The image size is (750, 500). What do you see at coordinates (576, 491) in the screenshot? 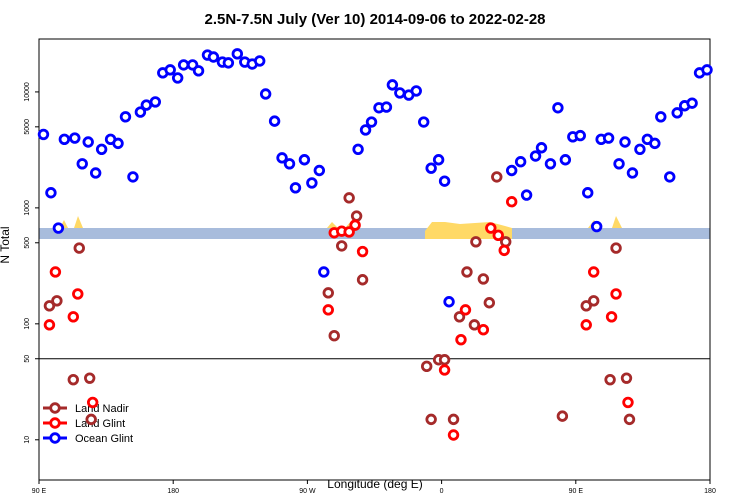
I see `x-tick-label: 90 E` at bounding box center [576, 491].